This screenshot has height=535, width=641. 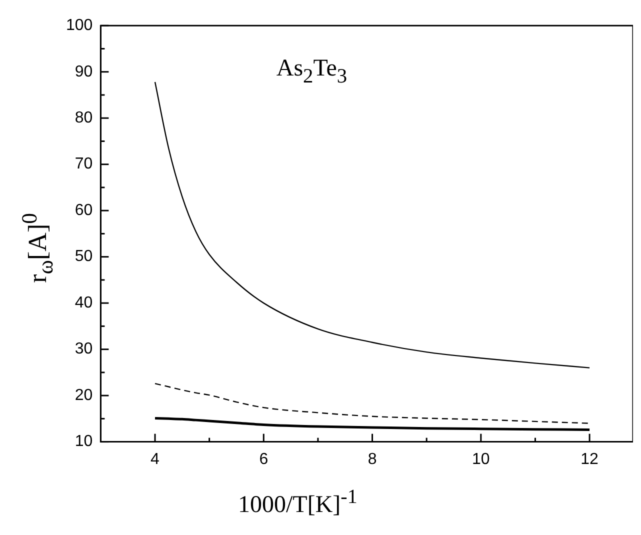 I want to click on y-tick-label: 60, so click(x=83, y=210).